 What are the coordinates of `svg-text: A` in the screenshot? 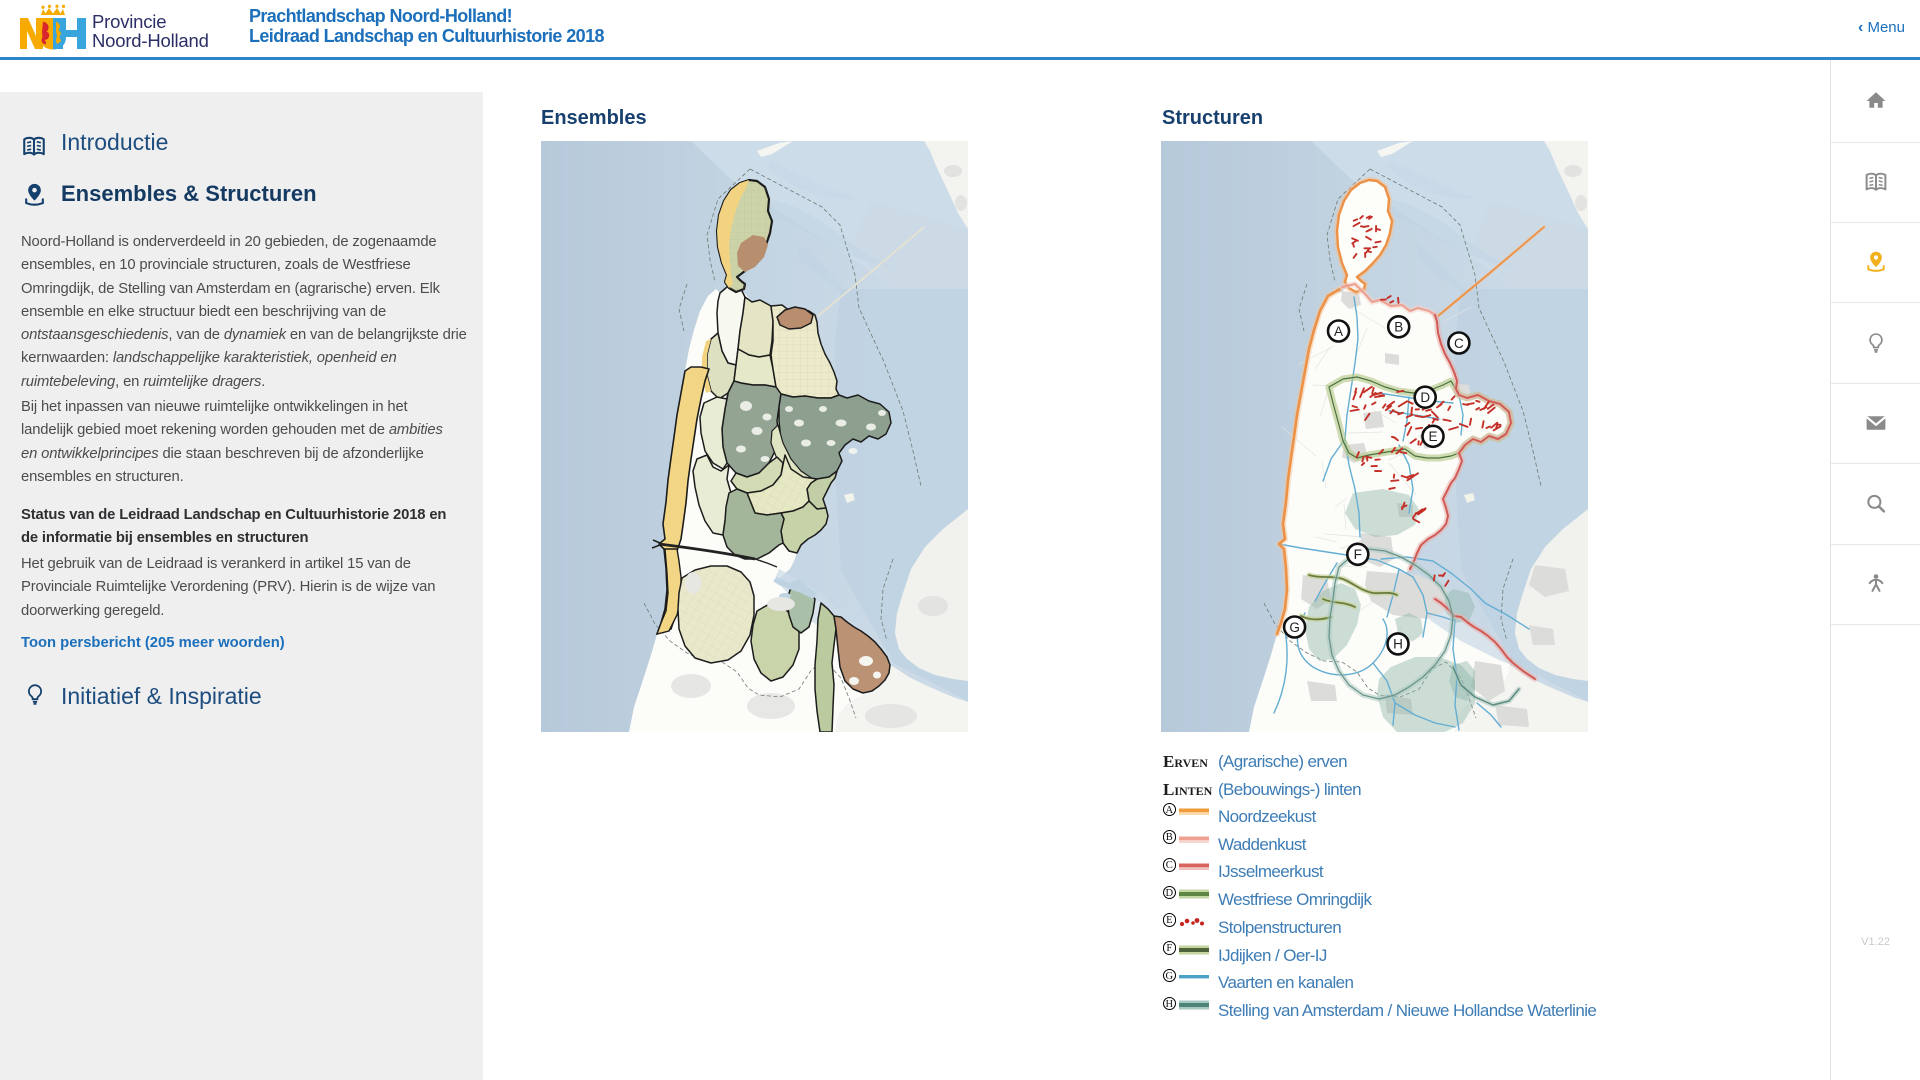 It's located at (1338, 331).